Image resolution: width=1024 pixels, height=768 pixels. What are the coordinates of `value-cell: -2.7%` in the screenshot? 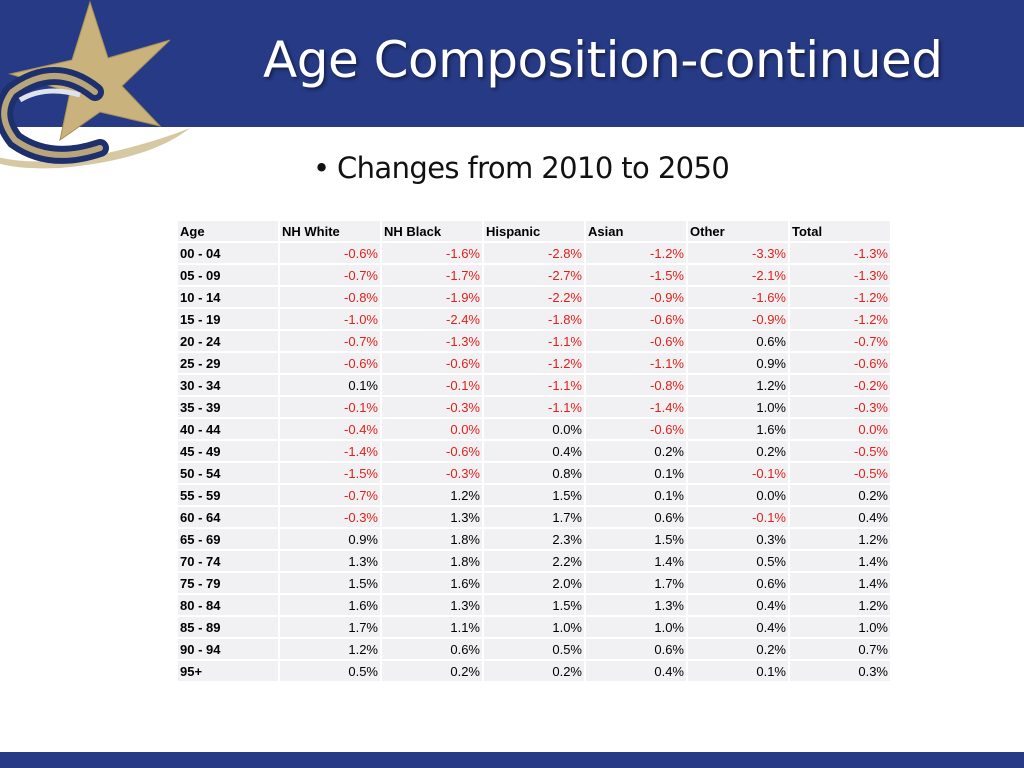 It's located at (534, 275).